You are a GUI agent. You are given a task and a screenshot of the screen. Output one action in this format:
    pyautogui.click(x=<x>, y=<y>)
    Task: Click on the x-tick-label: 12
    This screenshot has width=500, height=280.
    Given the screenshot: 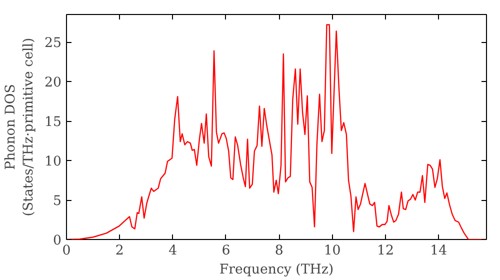 What is the action you would take?
    pyautogui.click(x=385, y=251)
    